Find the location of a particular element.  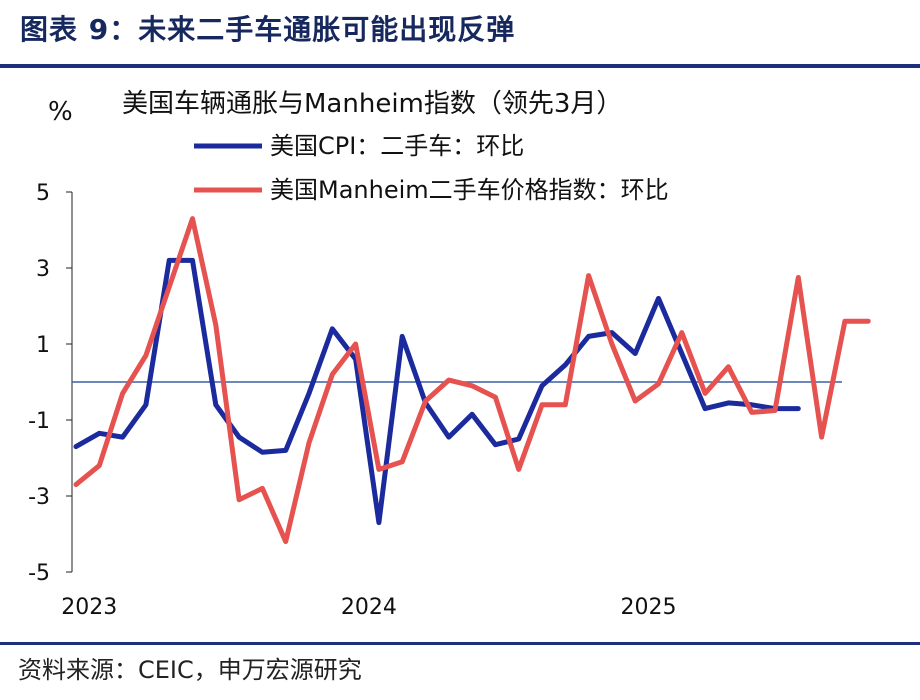

chart-title: 美国车辆通胀与Manheim指数（领先3月） is located at coordinates (372, 104).